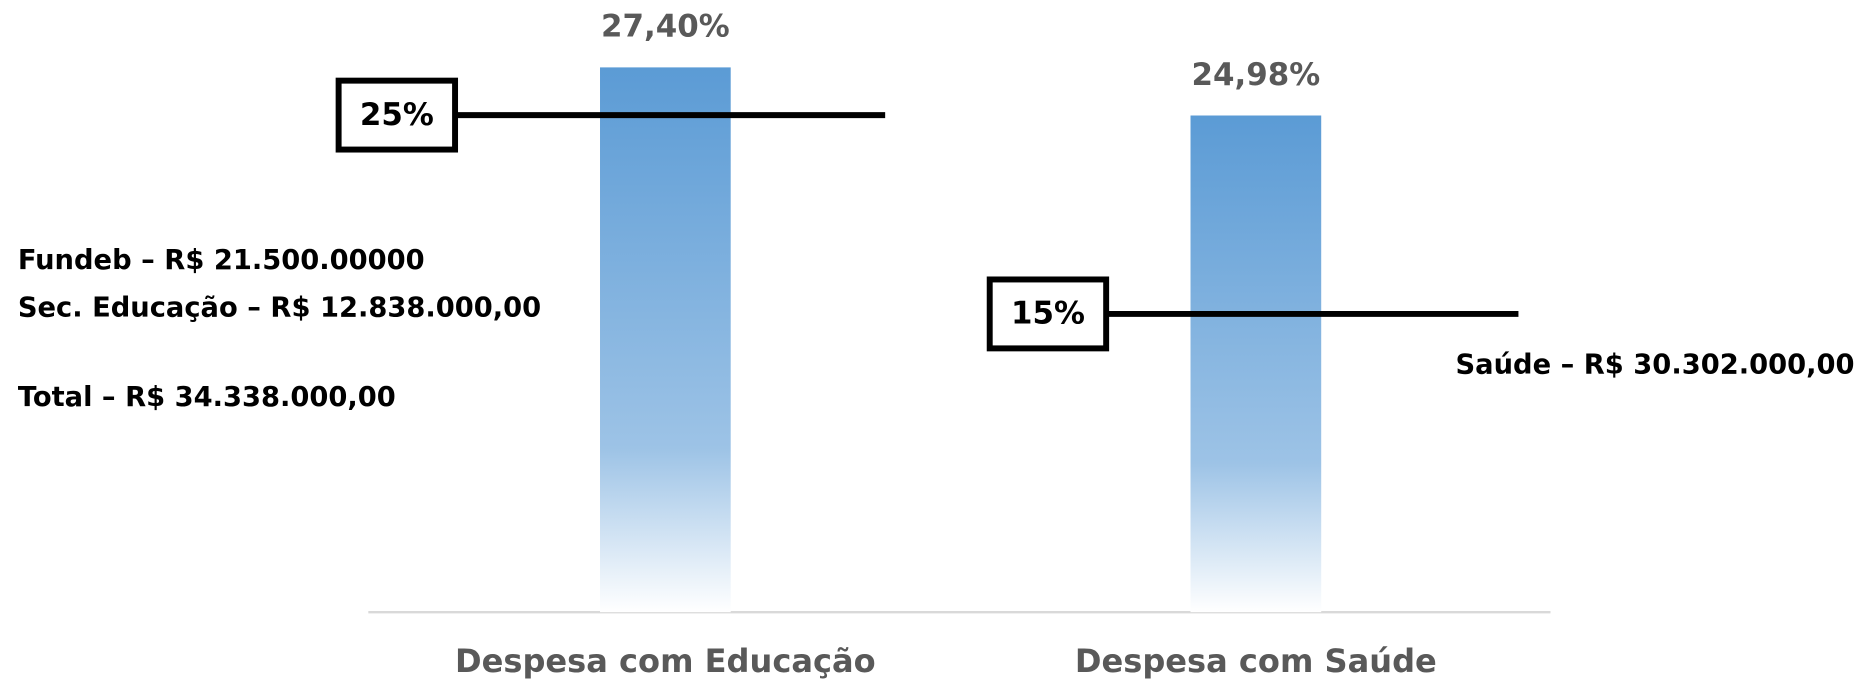 Image resolution: width=1863 pixels, height=692 pixels. What do you see at coordinates (665, 27) in the screenshot?
I see `data-label: 27,40%` at bounding box center [665, 27].